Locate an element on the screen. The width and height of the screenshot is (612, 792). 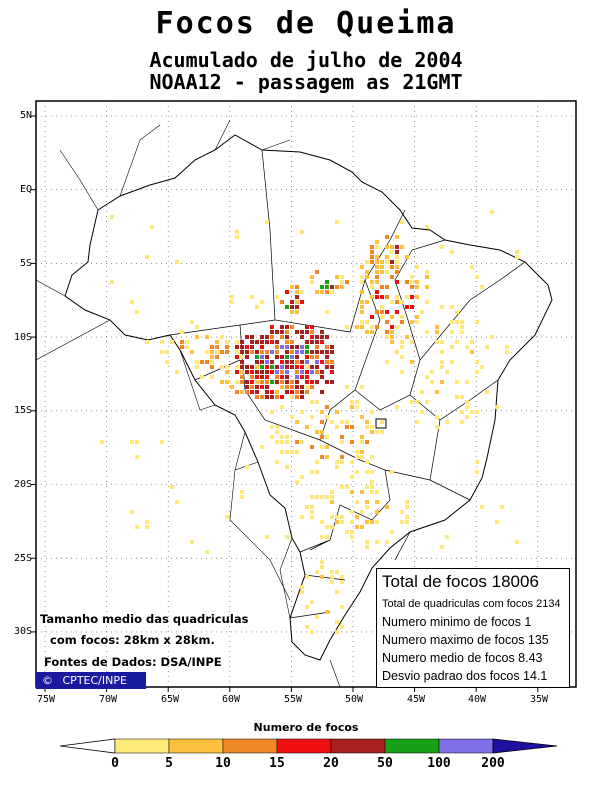
legend-tick-15: 15 is located at coordinates (277, 763).